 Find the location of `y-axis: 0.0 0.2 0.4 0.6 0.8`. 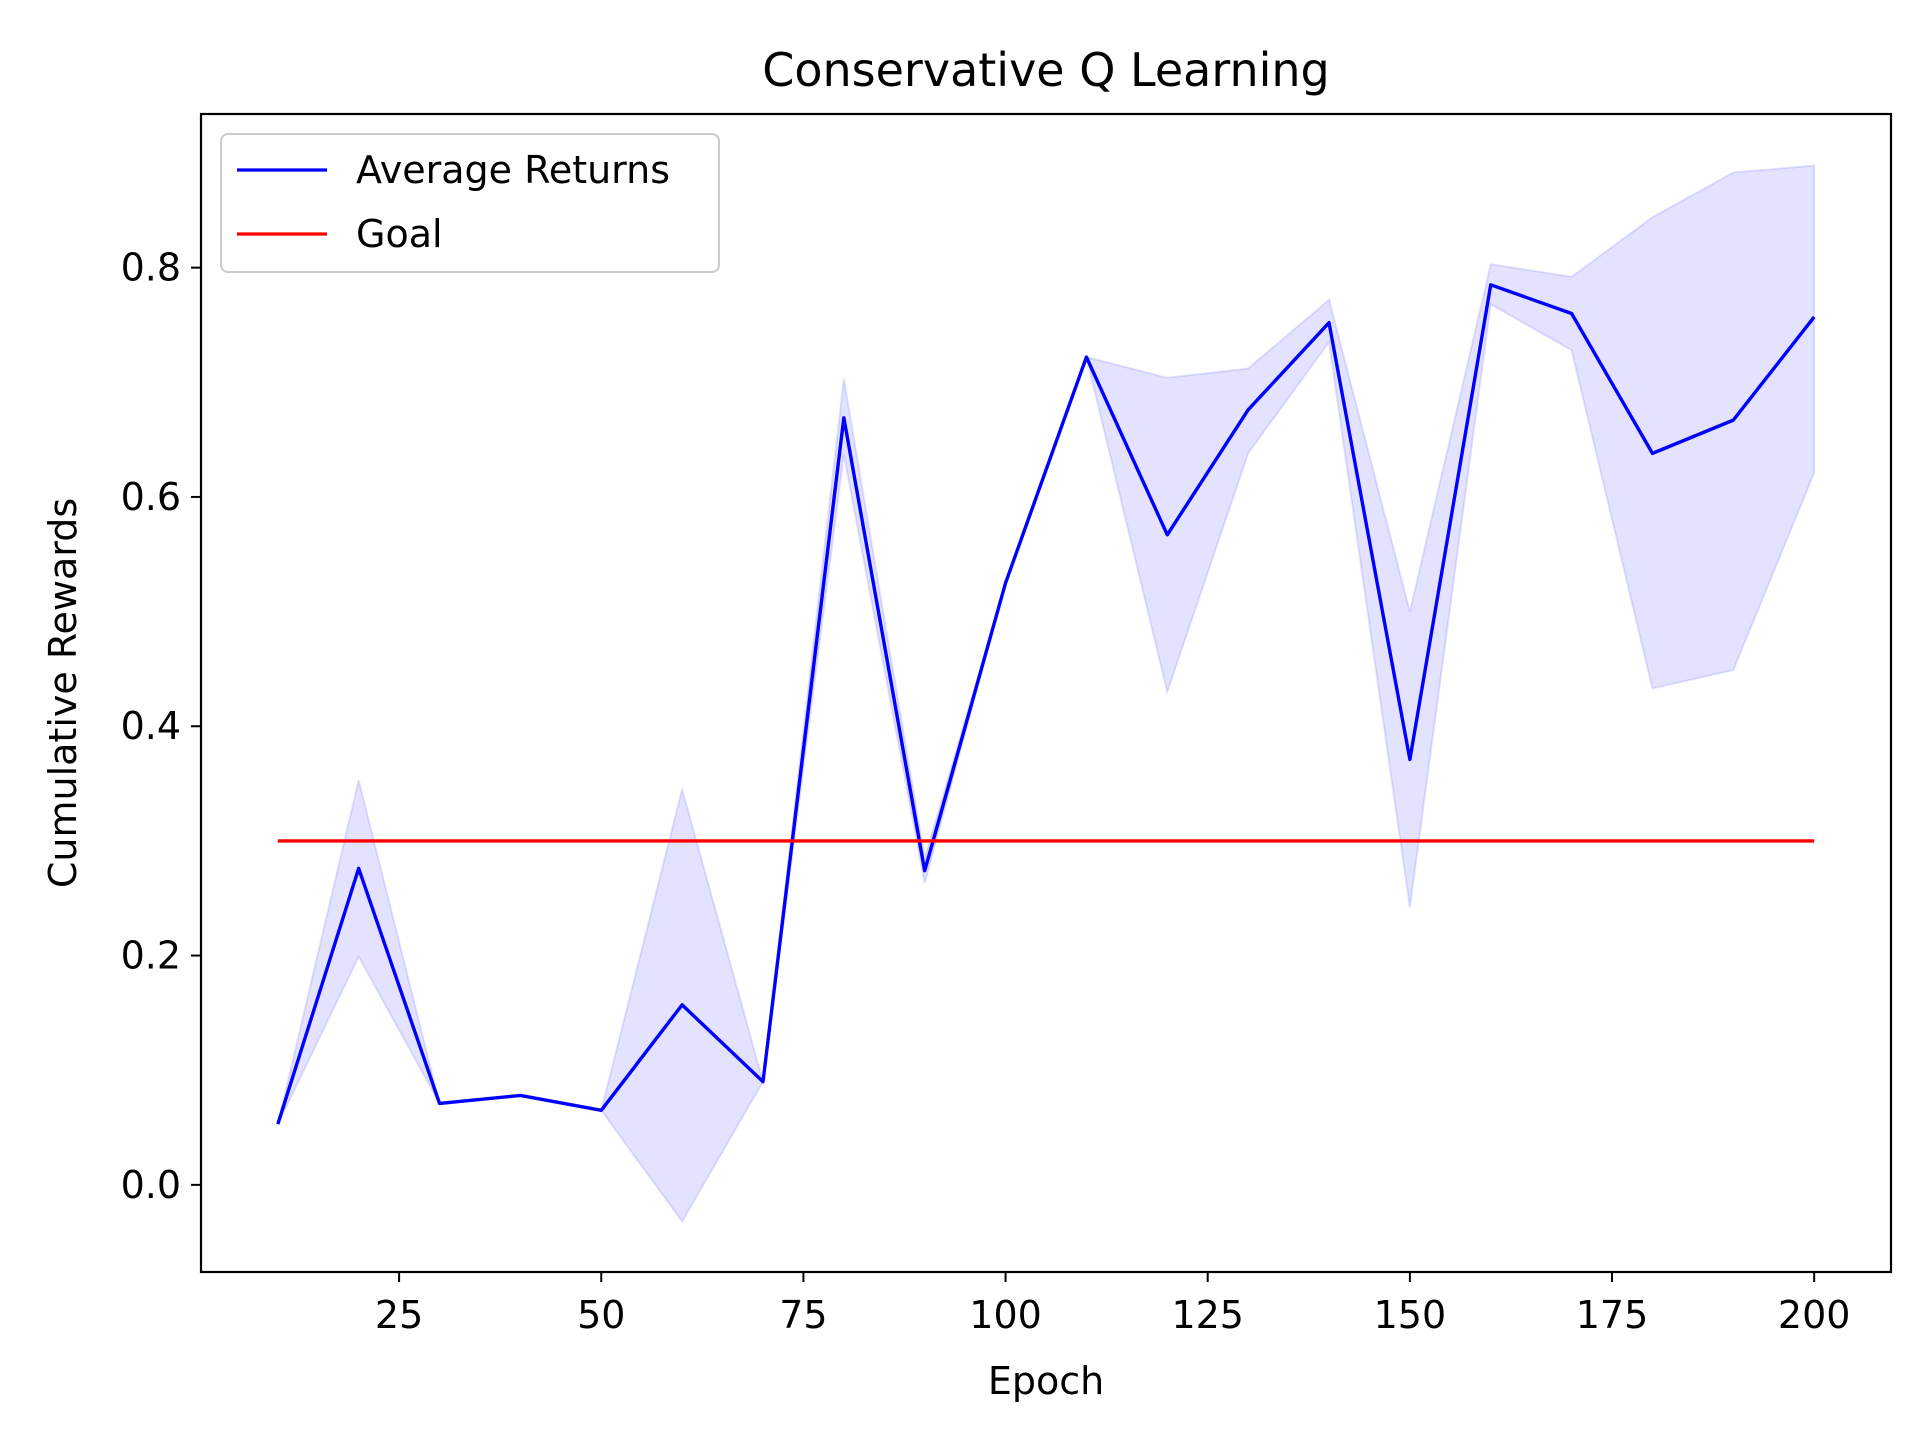

y-axis: 0.0 0.2 0.4 0.6 0.8 is located at coordinates (161, 726).